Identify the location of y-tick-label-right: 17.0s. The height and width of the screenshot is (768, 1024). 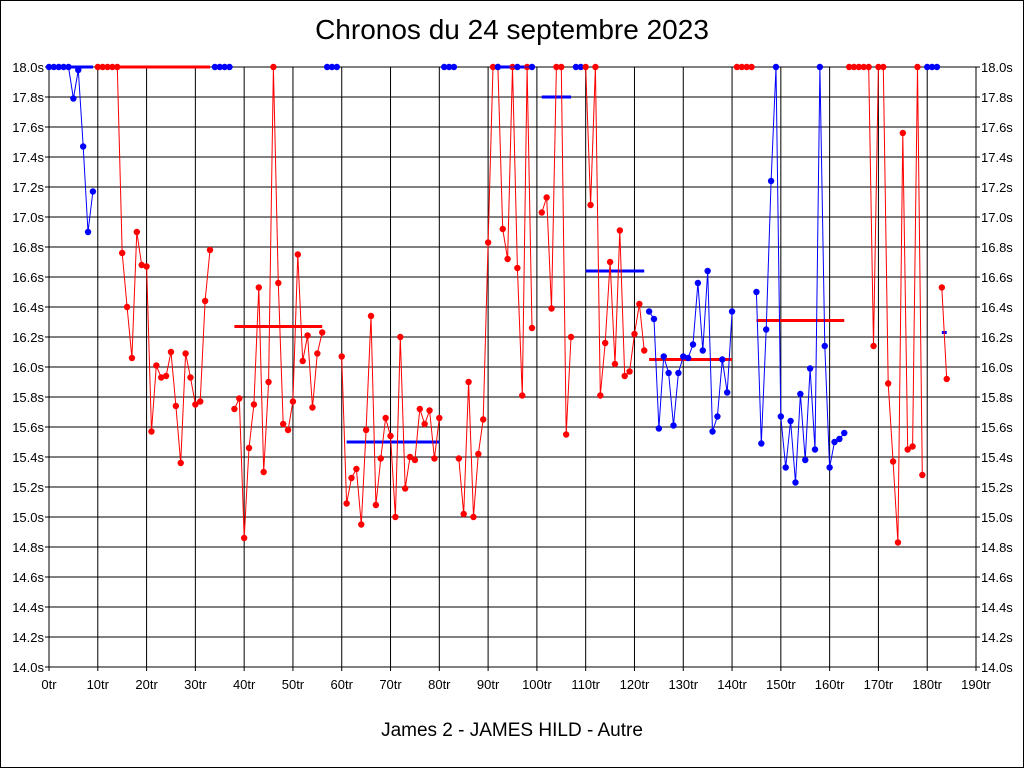
(997, 217).